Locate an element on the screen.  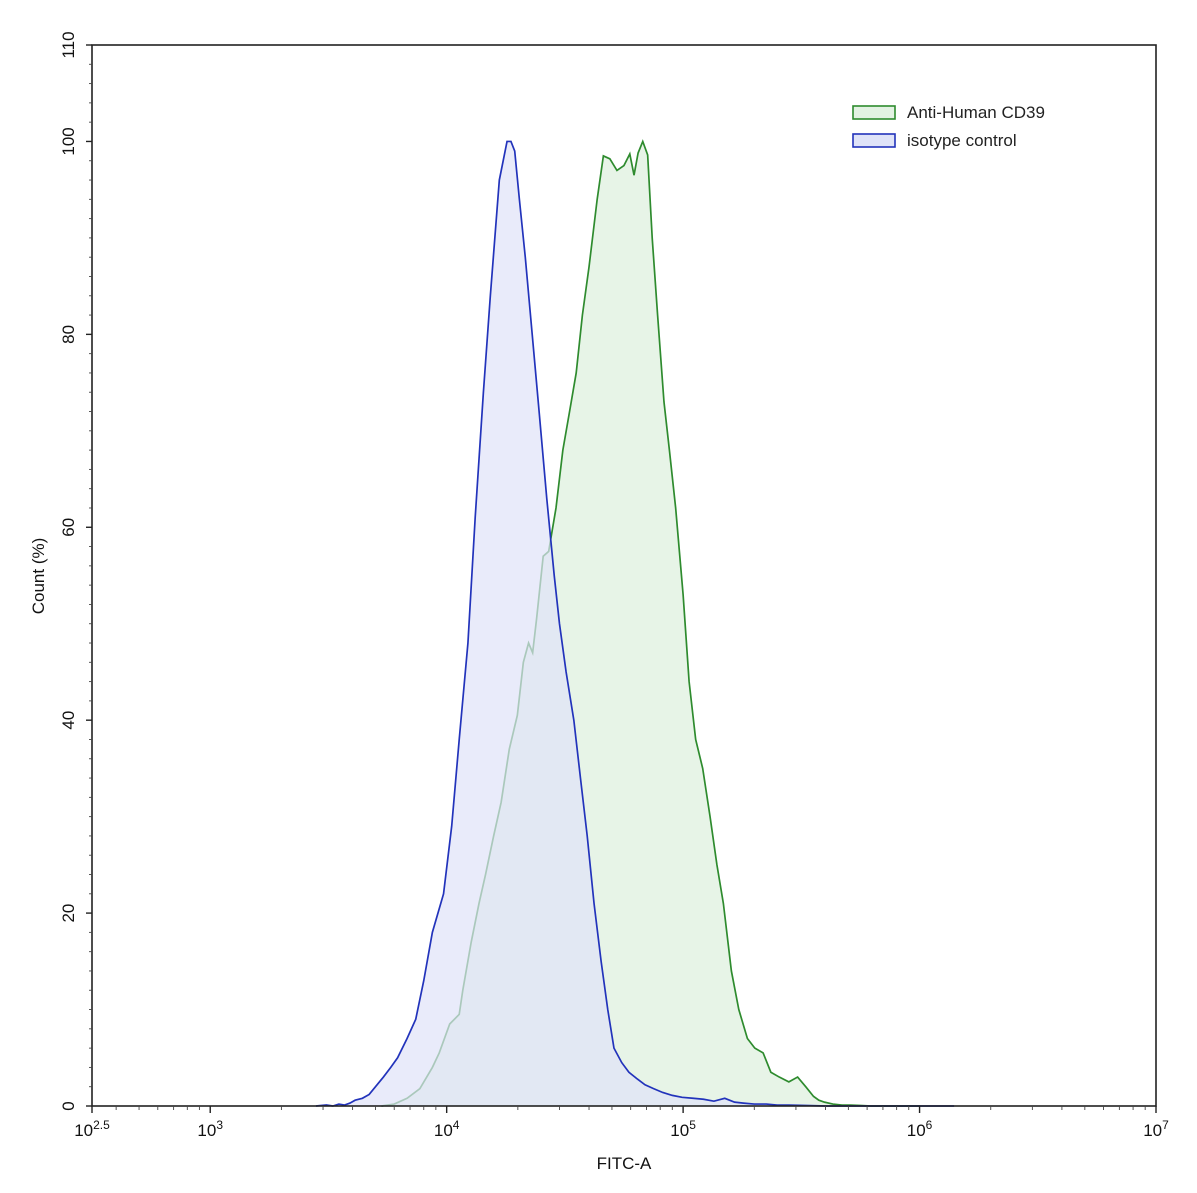
y-axis-title: Count (%) is located at coordinates (38, 576).